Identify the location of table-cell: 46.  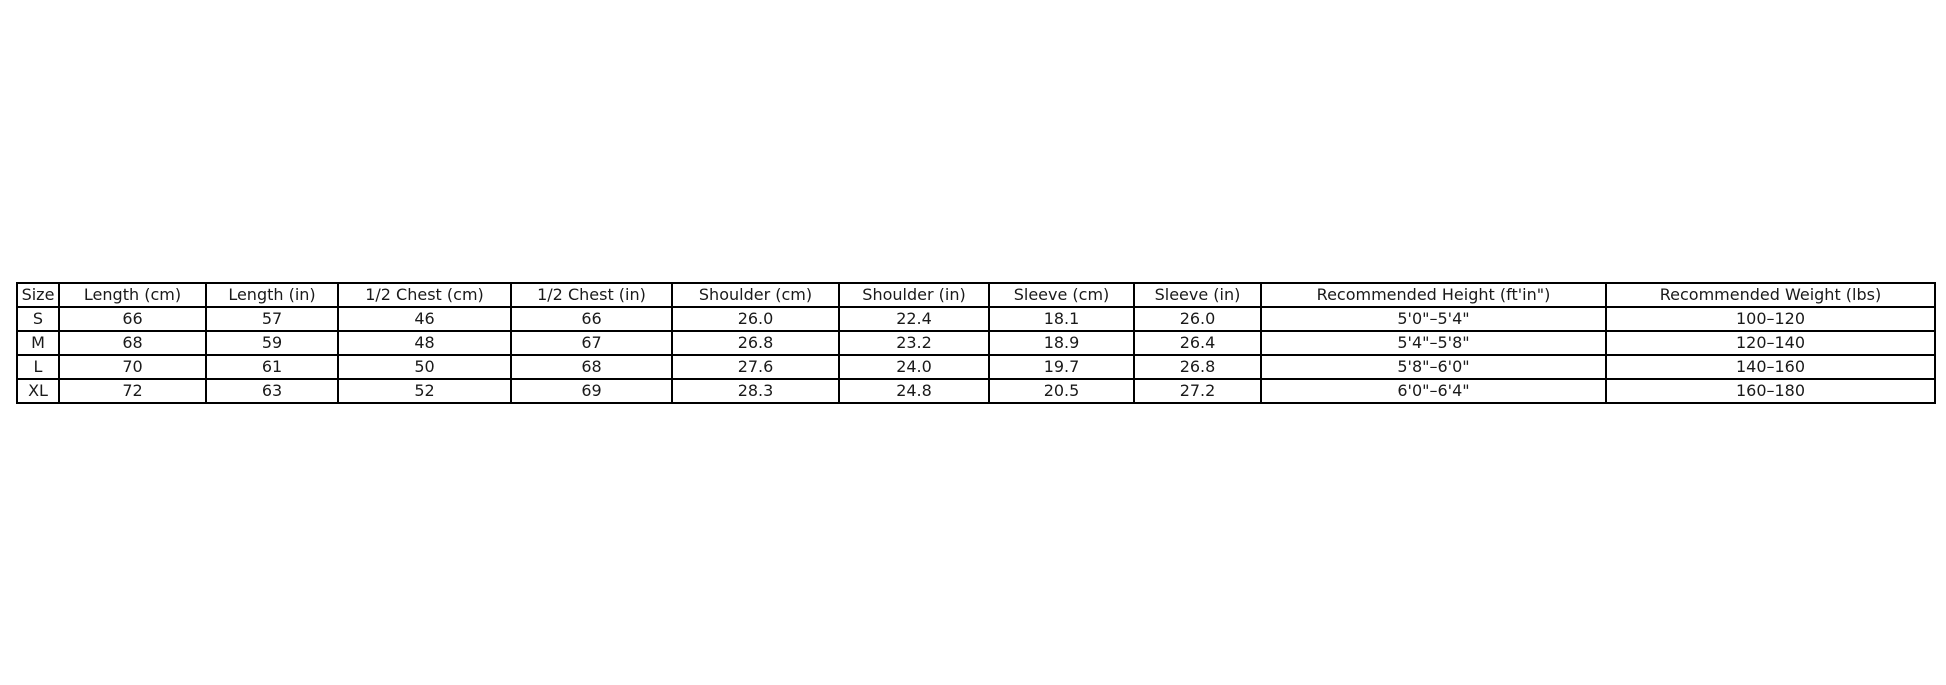
(424, 319).